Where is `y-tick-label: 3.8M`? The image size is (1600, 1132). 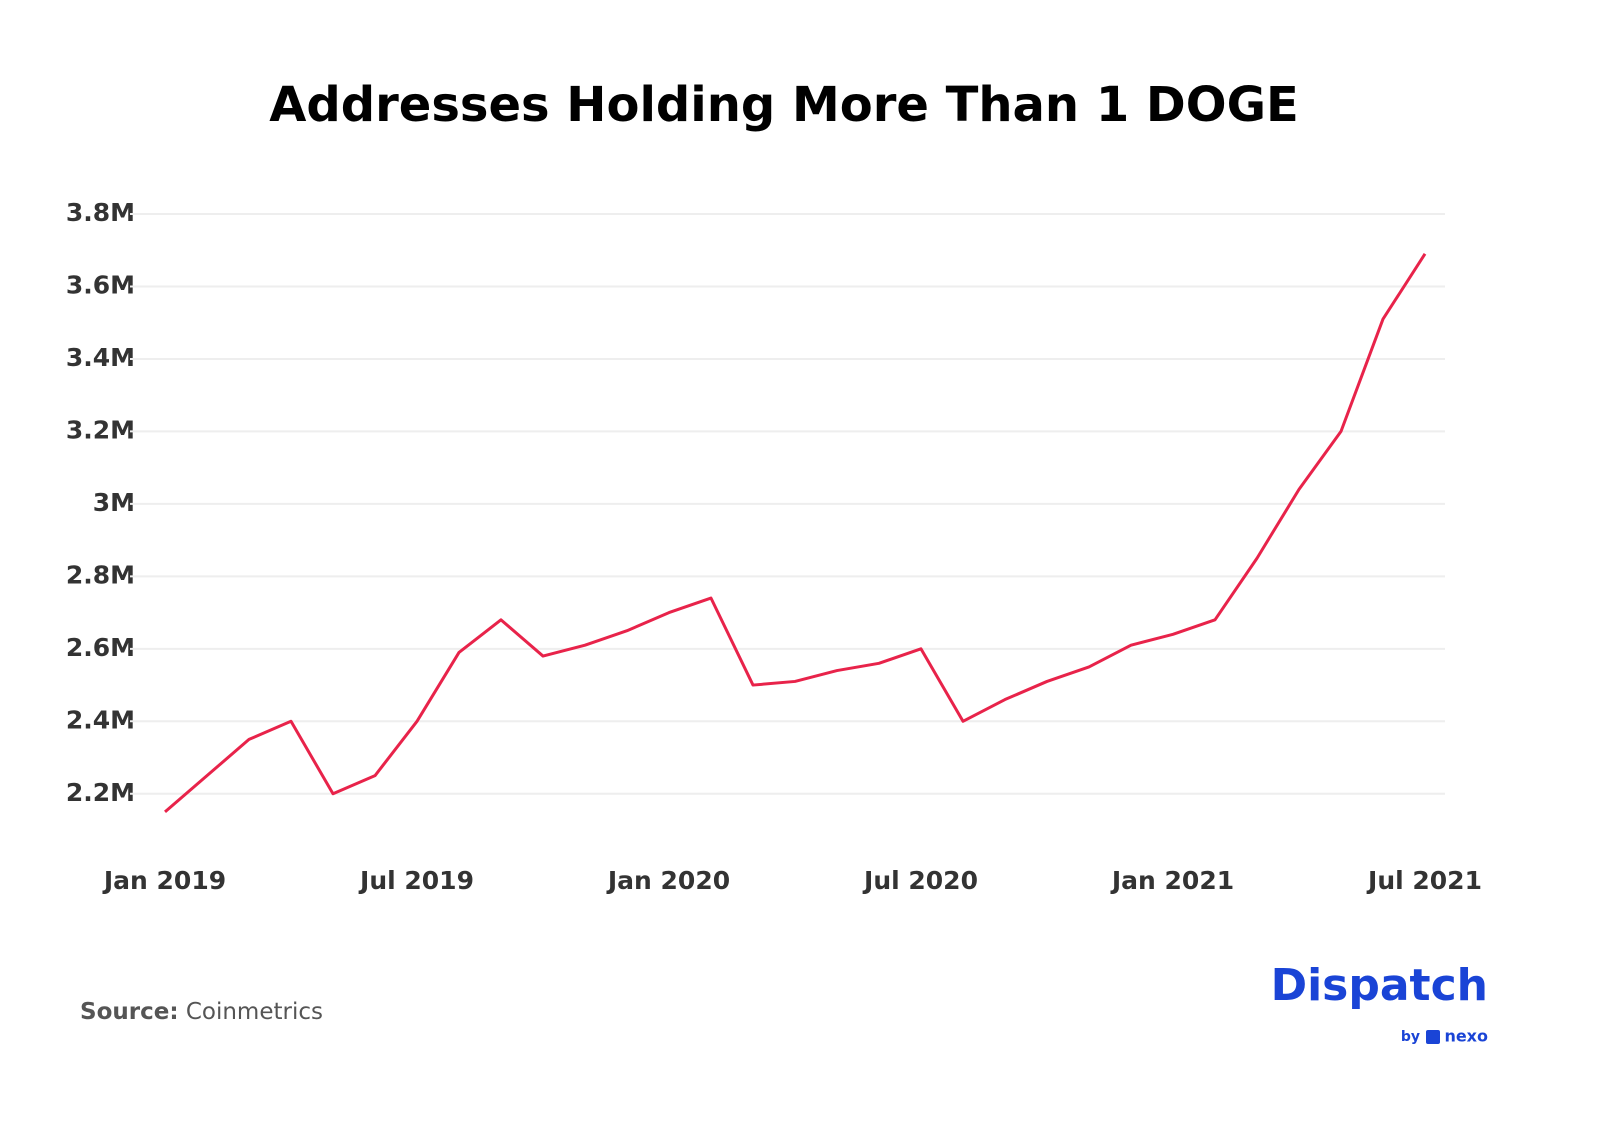 y-tick-label: 3.8M is located at coordinates (100, 212).